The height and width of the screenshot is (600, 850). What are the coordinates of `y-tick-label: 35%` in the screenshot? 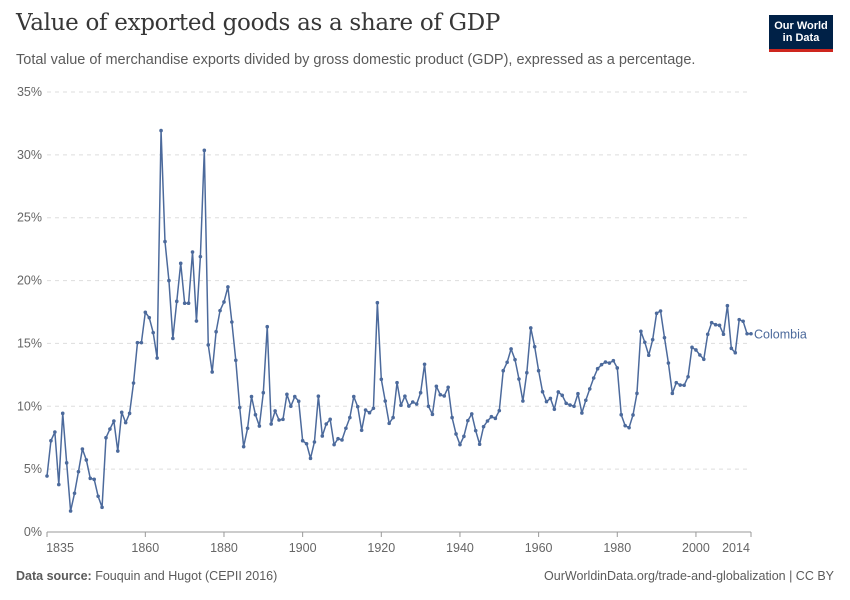 It's located at (29, 92).